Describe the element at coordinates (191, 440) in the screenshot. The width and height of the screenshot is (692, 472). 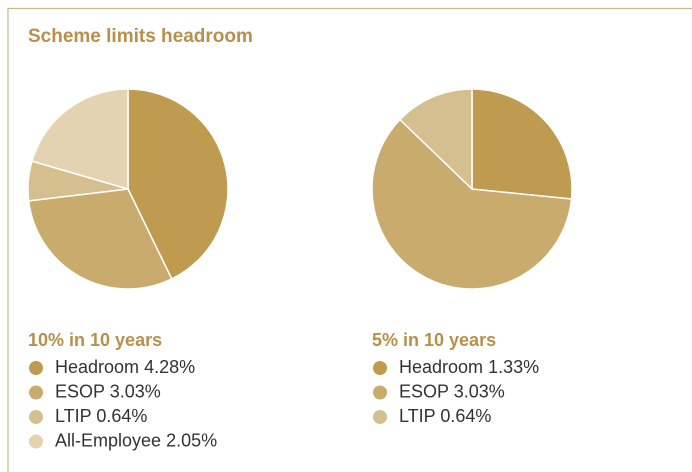
I see `legend-value: 2.05%` at that location.